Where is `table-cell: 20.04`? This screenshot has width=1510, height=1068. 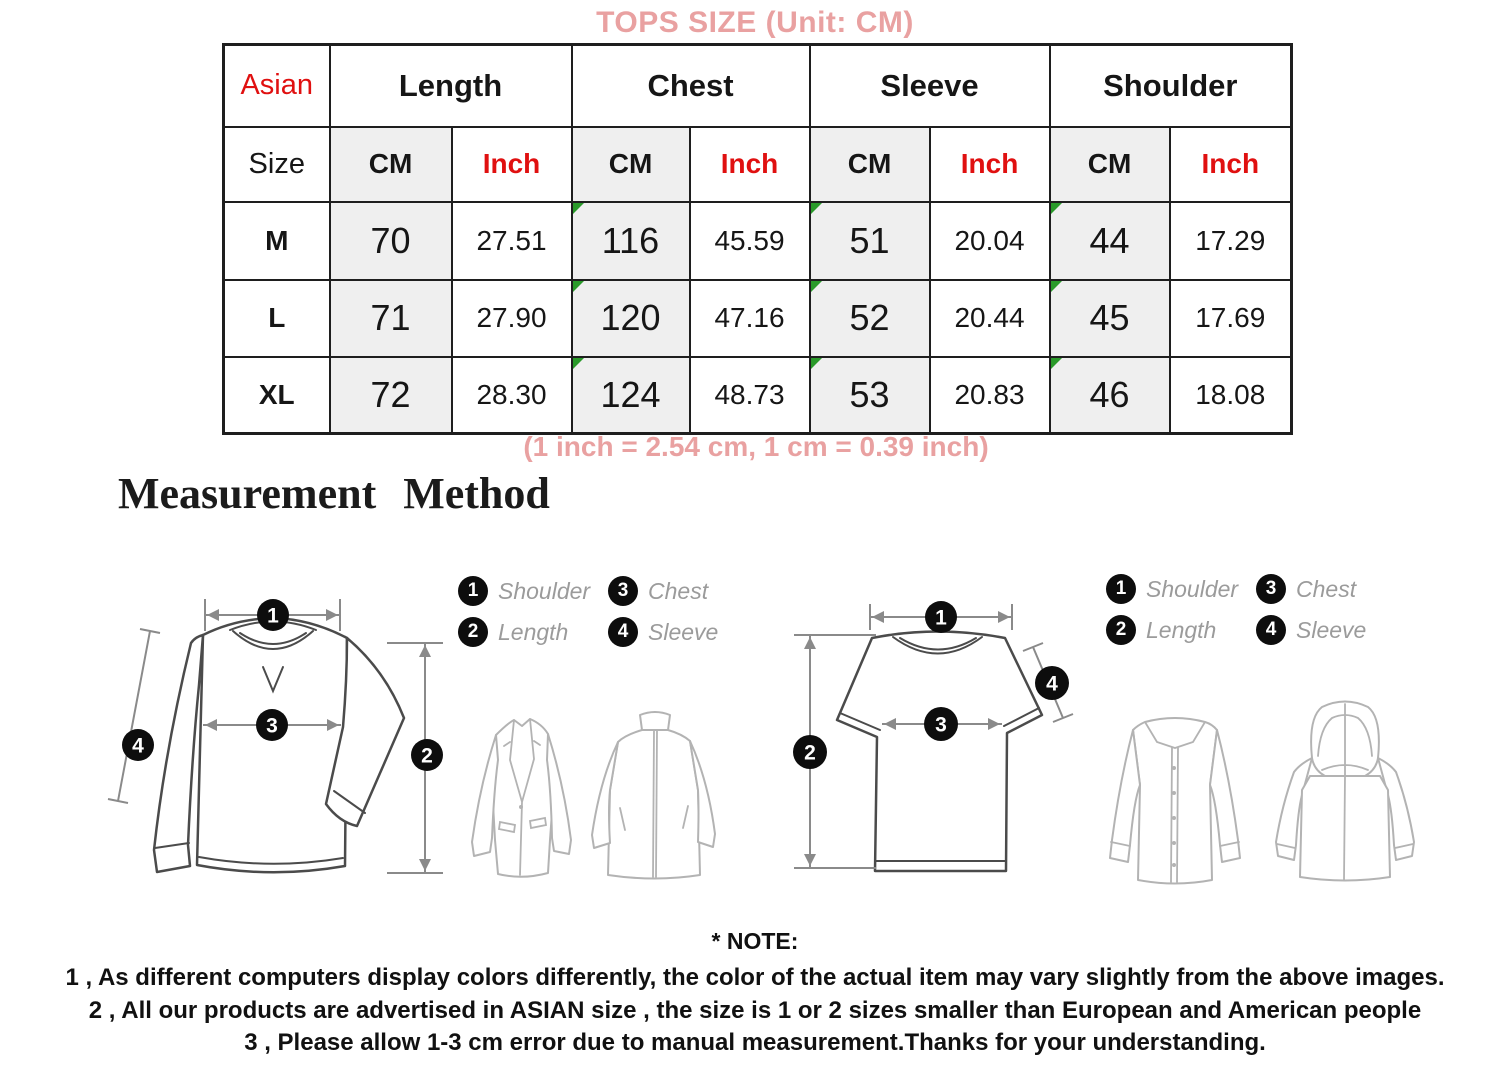
table-cell: 20.04 is located at coordinates (989, 240).